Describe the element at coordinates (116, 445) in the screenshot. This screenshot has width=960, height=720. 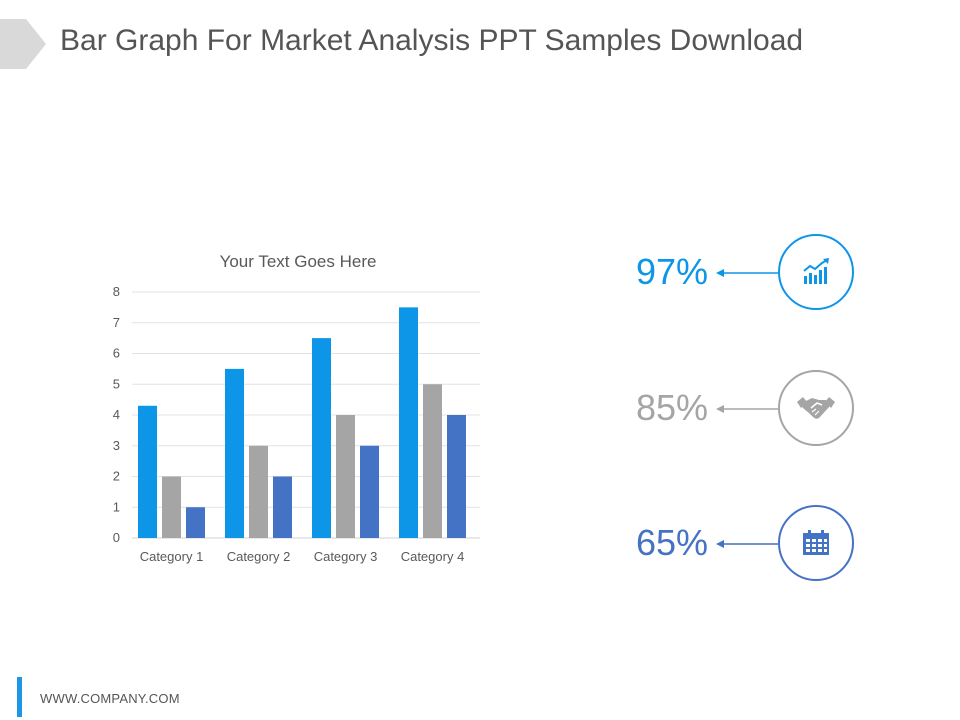
I see `y-tick-label: 3` at that location.